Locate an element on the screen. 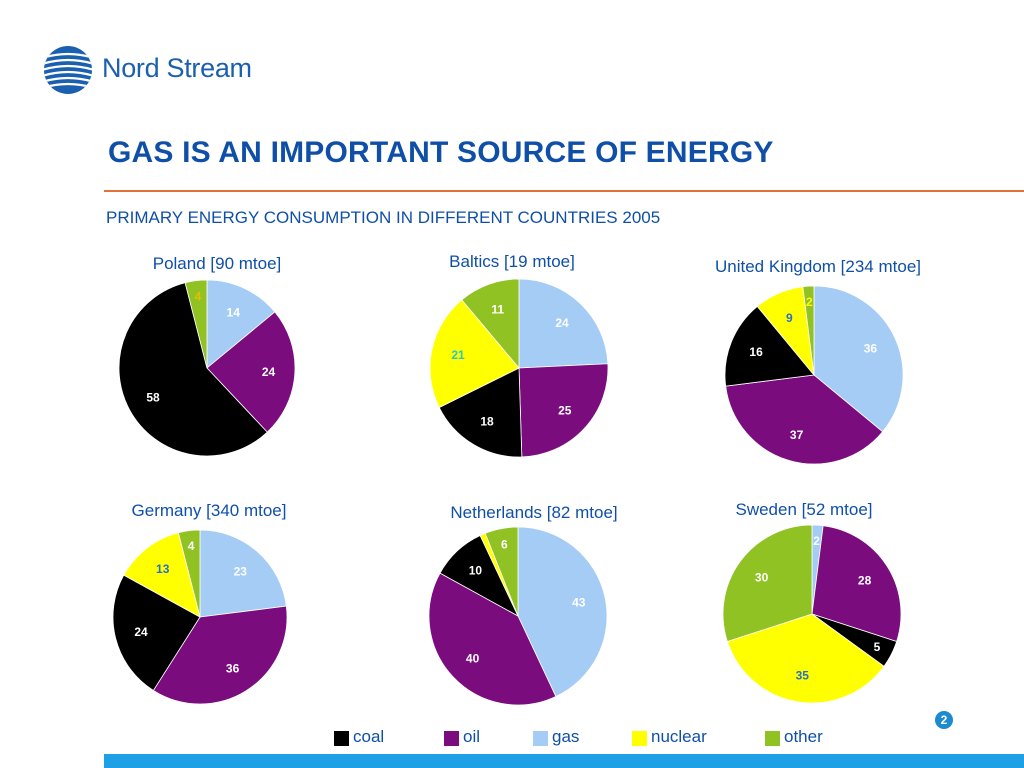 The image size is (1024, 768). legend-swatch-nuclear is located at coordinates (639, 738).